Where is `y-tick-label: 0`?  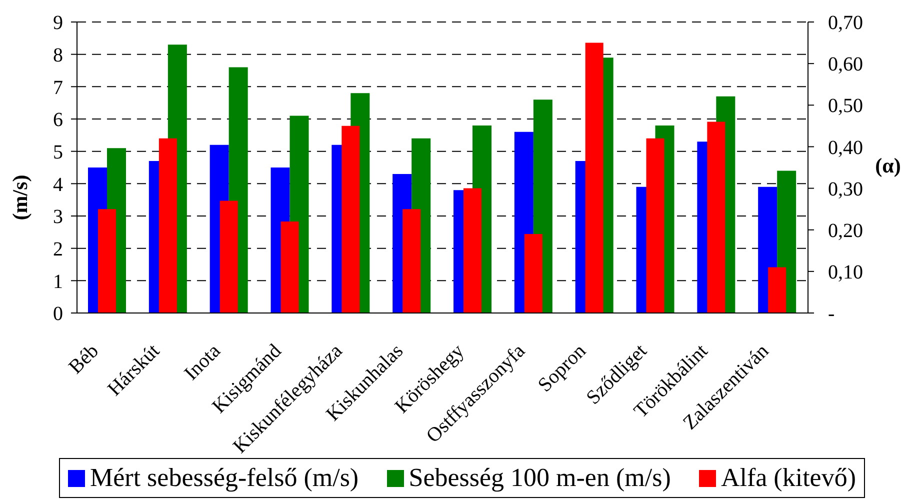 y-tick-label: 0 is located at coordinates (58, 314).